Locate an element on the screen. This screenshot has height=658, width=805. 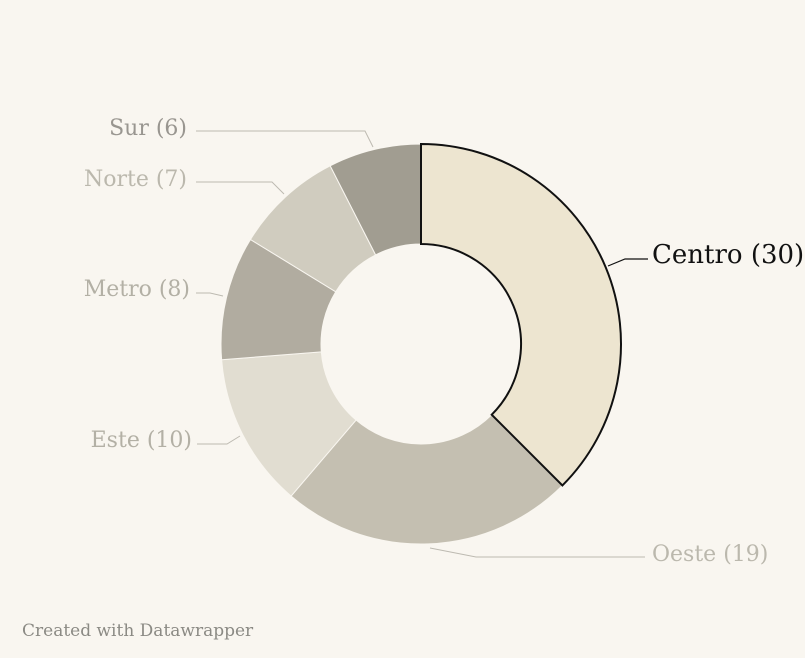
label-centro: Centro (30) is located at coordinates (728, 255).